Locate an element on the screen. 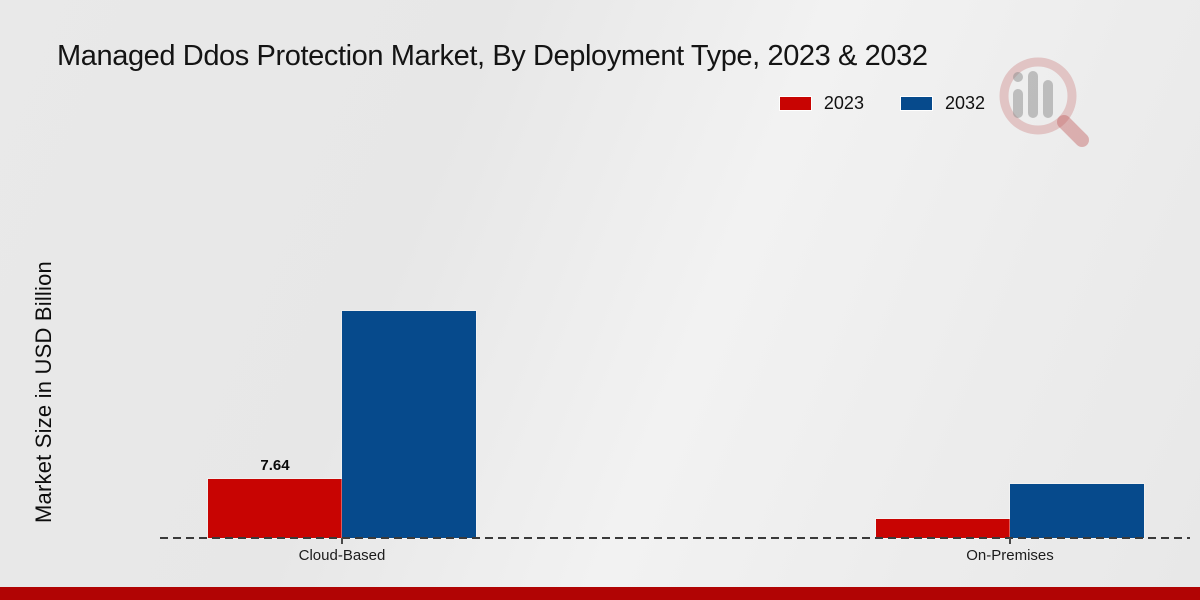  y-axis-label: Market Size in USD Billion is located at coordinates (43, 392).